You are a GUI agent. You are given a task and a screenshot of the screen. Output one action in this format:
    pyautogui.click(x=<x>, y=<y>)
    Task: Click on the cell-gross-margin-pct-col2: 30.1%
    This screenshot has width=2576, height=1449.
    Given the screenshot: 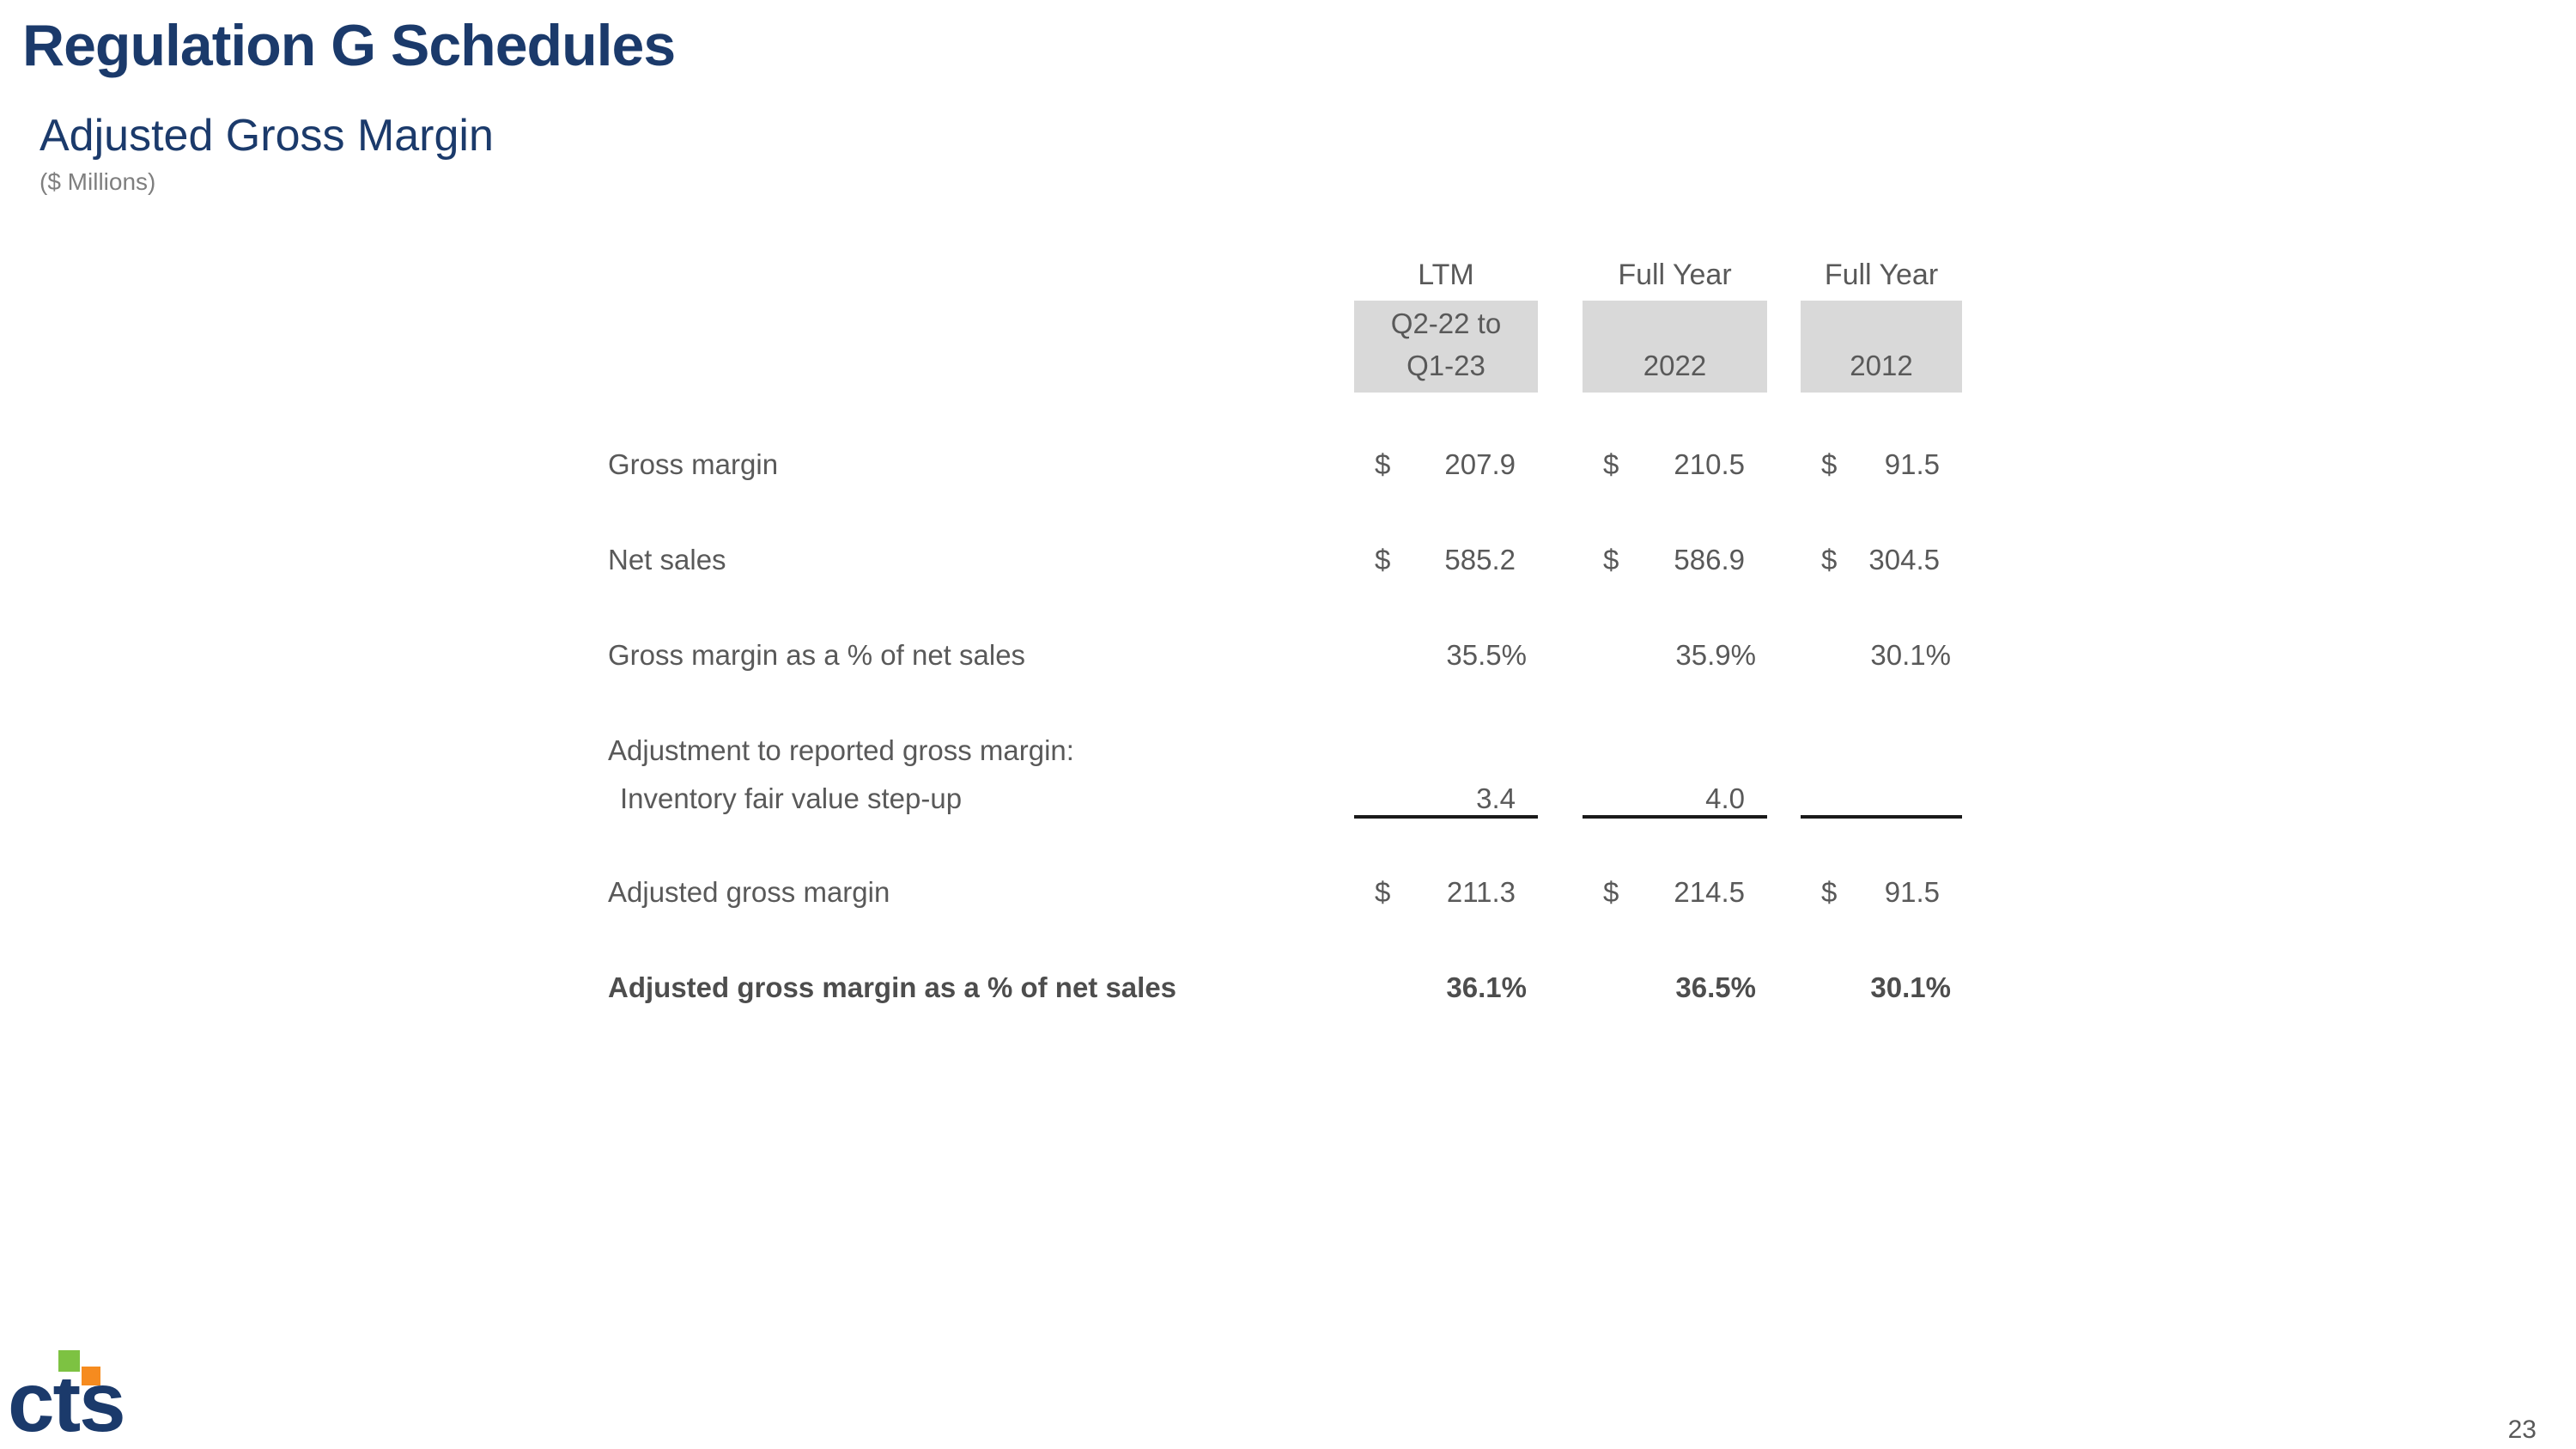 What is the action you would take?
    pyautogui.click(x=1910, y=655)
    